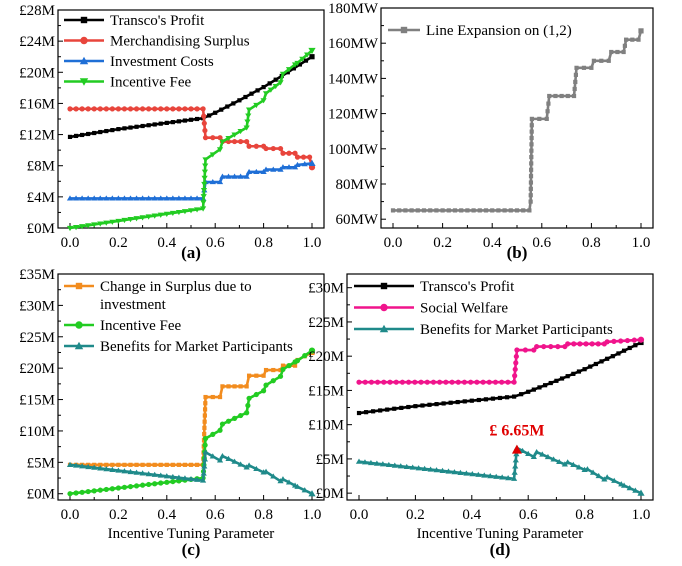 The height and width of the screenshot is (566, 682). What do you see at coordinates (330, 494) in the screenshot?
I see `y-tick-label: £0M` at bounding box center [330, 494].